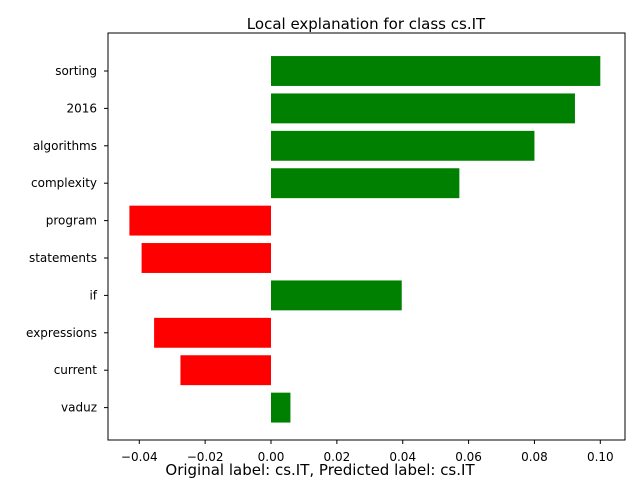 Image resolution: width=640 pixels, height=480 pixels. What do you see at coordinates (213, 332) in the screenshot?
I see `bar-expressions` at bounding box center [213, 332].